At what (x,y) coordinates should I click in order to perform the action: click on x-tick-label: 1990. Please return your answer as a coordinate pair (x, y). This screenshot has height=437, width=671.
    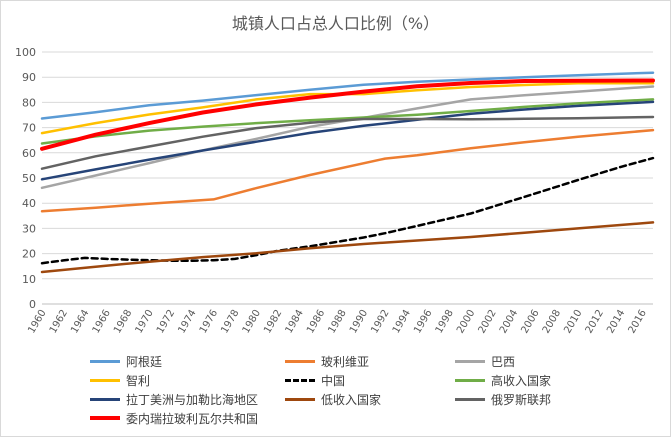
    Looking at the image, I should click on (359, 322).